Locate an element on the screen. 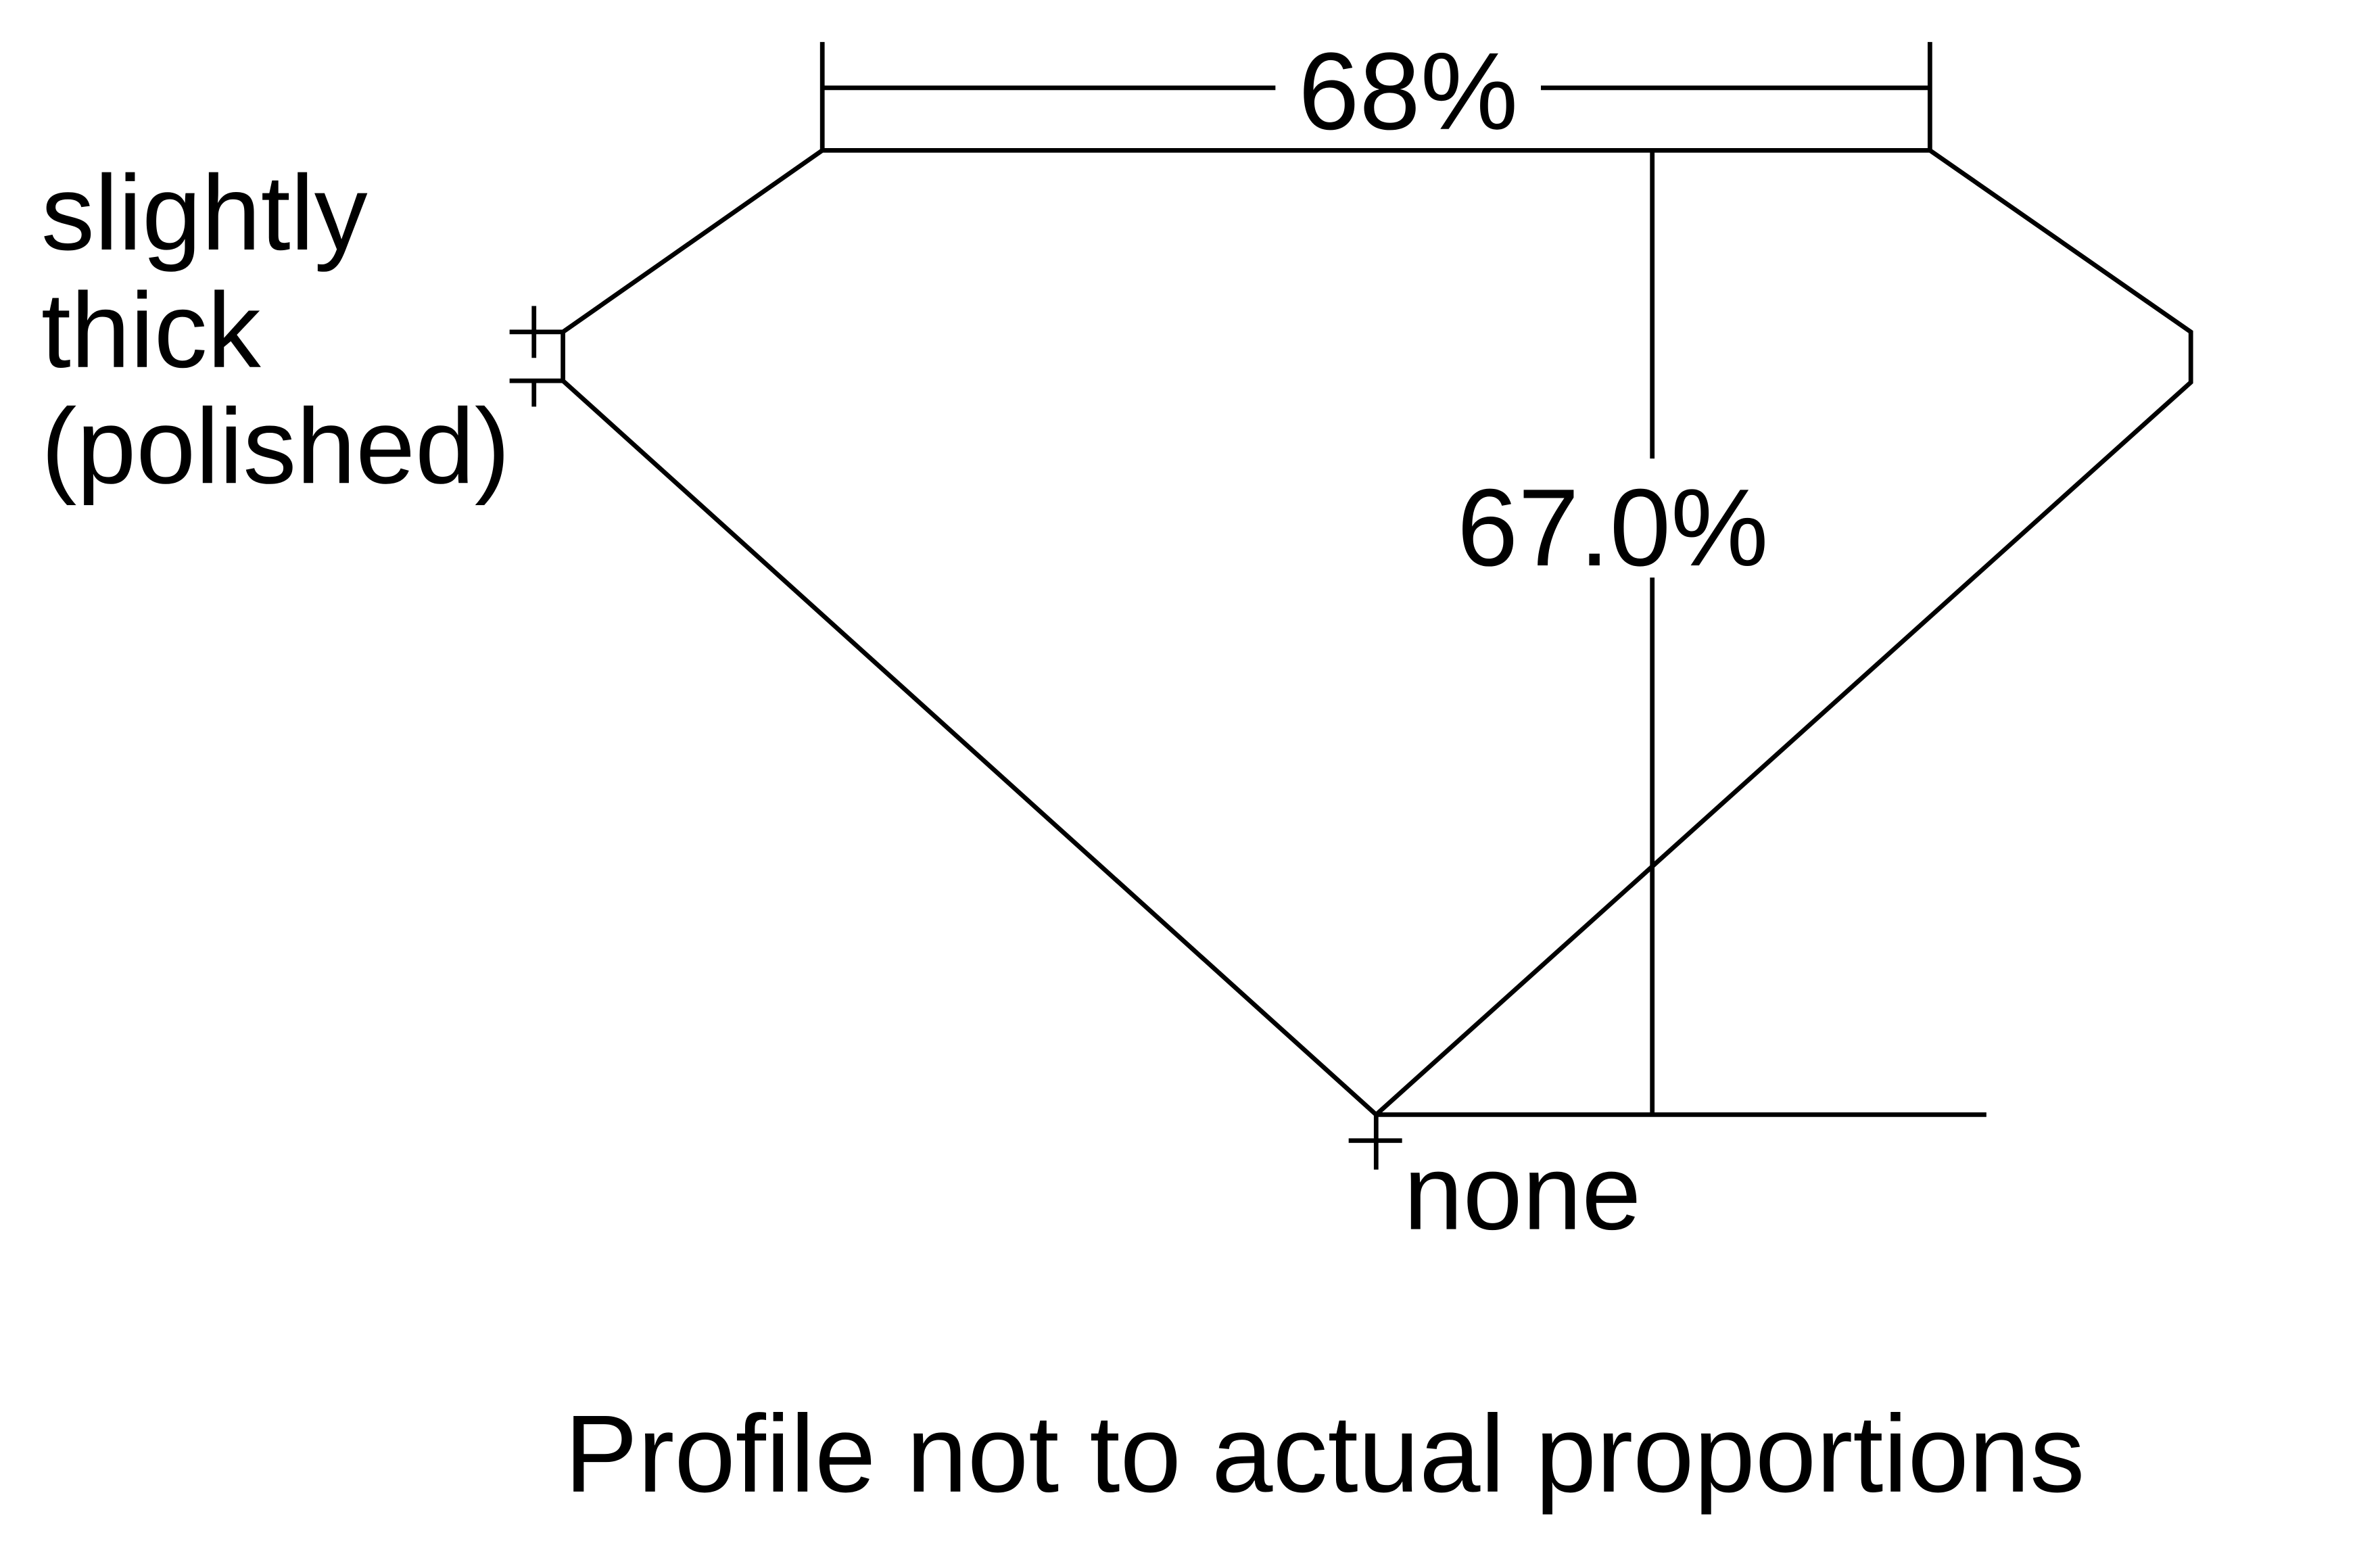  girdle-label-line: thick is located at coordinates (151, 330).